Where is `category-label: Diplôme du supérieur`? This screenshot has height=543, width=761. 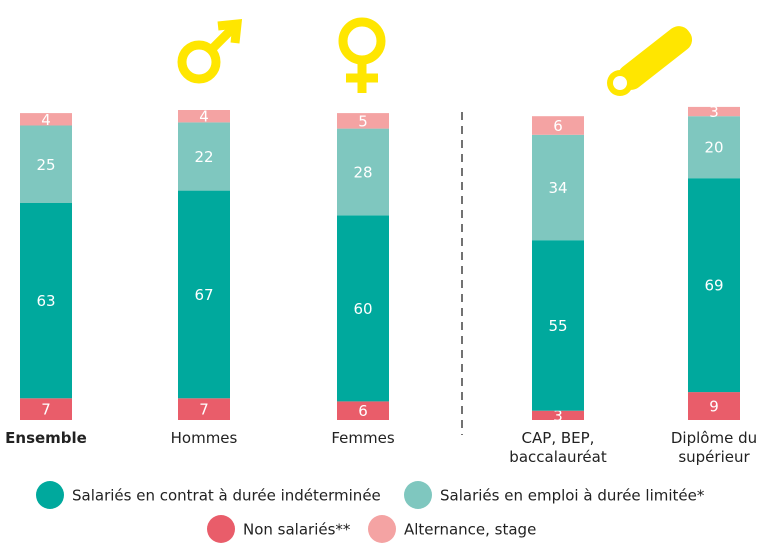 category-label: Diplôme du supérieur is located at coordinates (714, 447).